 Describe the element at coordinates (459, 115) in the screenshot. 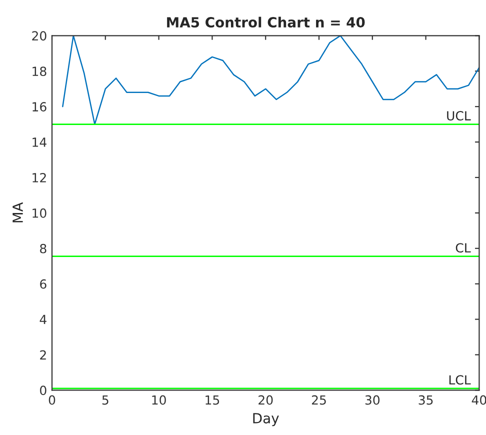

I see `ref-line-label: UCL` at that location.